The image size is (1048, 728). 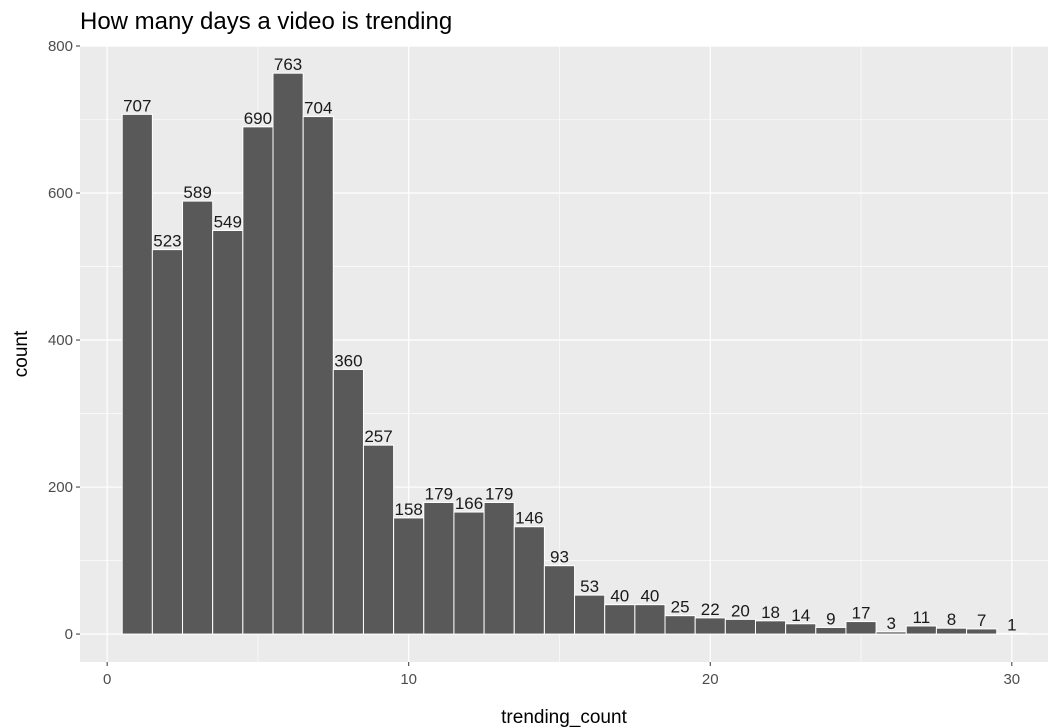 What do you see at coordinates (1011, 624) in the screenshot?
I see `bar-label: 1` at bounding box center [1011, 624].